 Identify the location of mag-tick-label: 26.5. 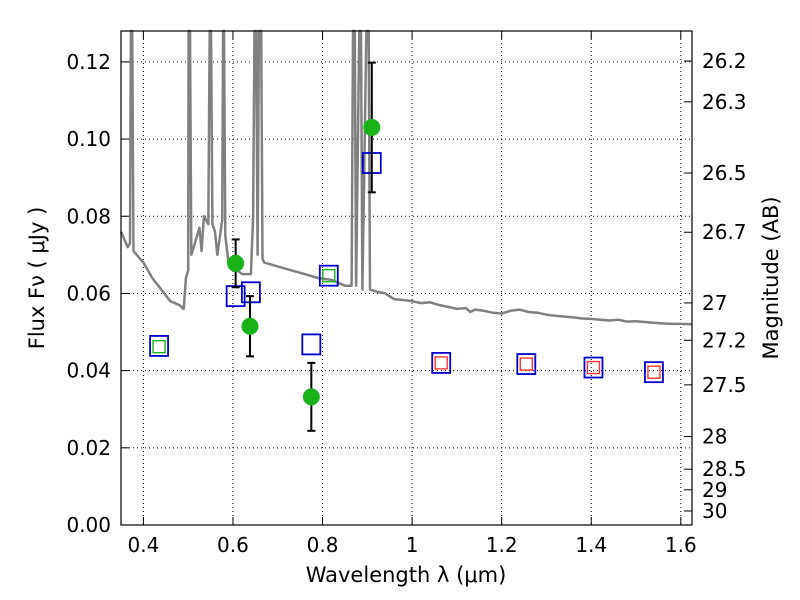
(724, 173).